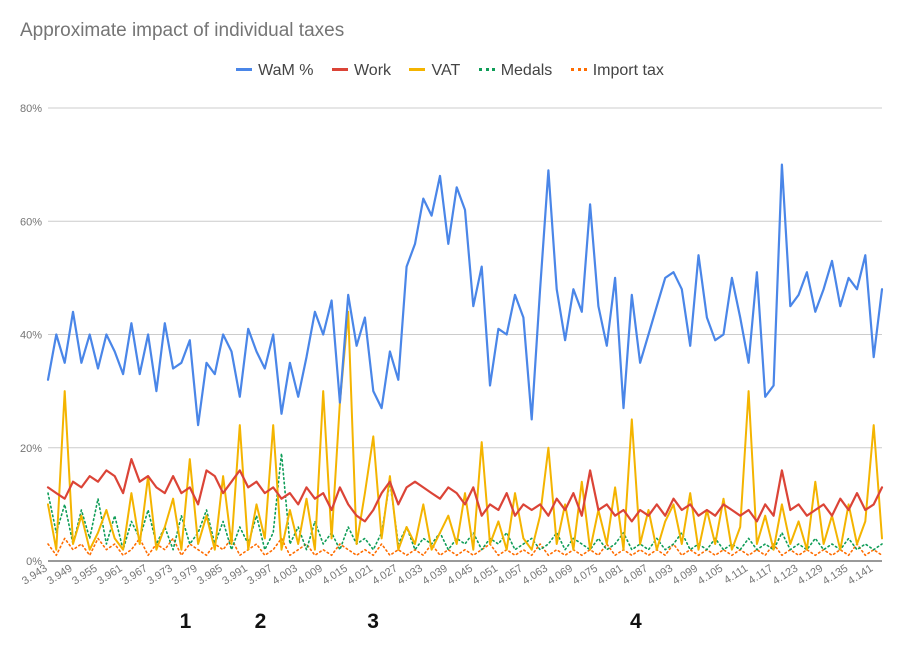  Describe the element at coordinates (335, 574) in the screenshot. I see `x-tick-label: 4.015` at that location.